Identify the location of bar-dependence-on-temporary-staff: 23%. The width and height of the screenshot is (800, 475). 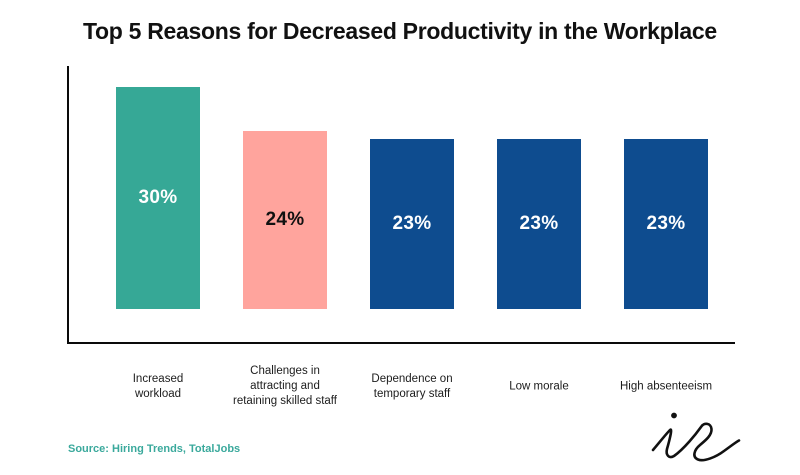
(412, 224).